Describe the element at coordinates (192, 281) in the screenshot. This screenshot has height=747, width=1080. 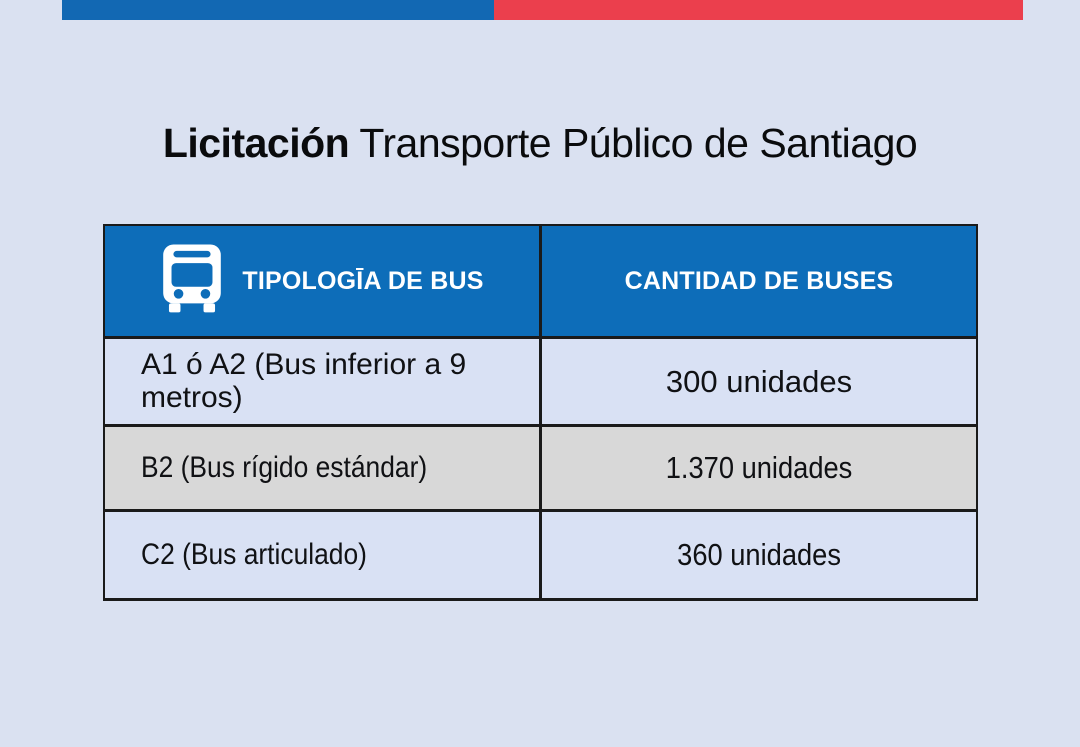
I see `bus-icon` at that location.